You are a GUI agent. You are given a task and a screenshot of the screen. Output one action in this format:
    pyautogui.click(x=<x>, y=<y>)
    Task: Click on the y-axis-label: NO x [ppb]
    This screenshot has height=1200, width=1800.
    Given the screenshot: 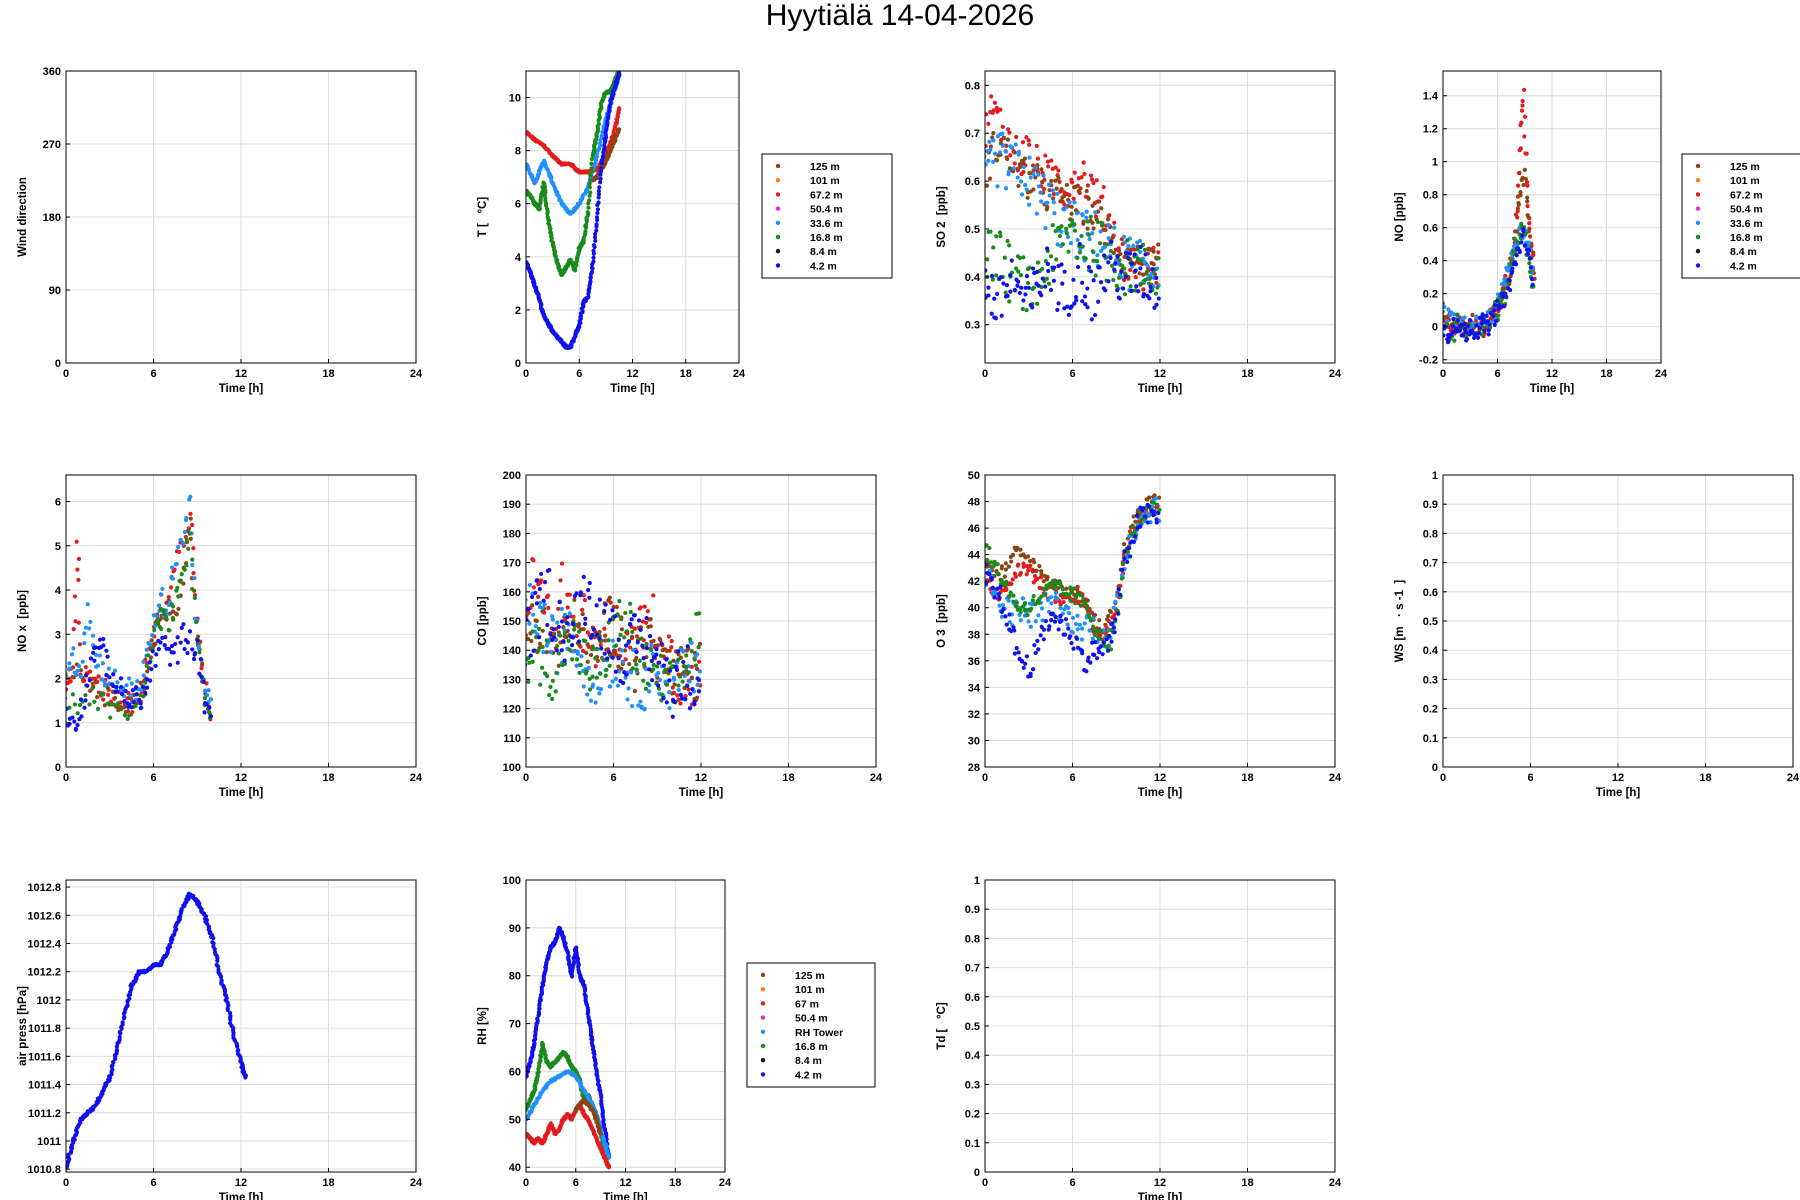 What is the action you would take?
    pyautogui.click(x=23, y=621)
    